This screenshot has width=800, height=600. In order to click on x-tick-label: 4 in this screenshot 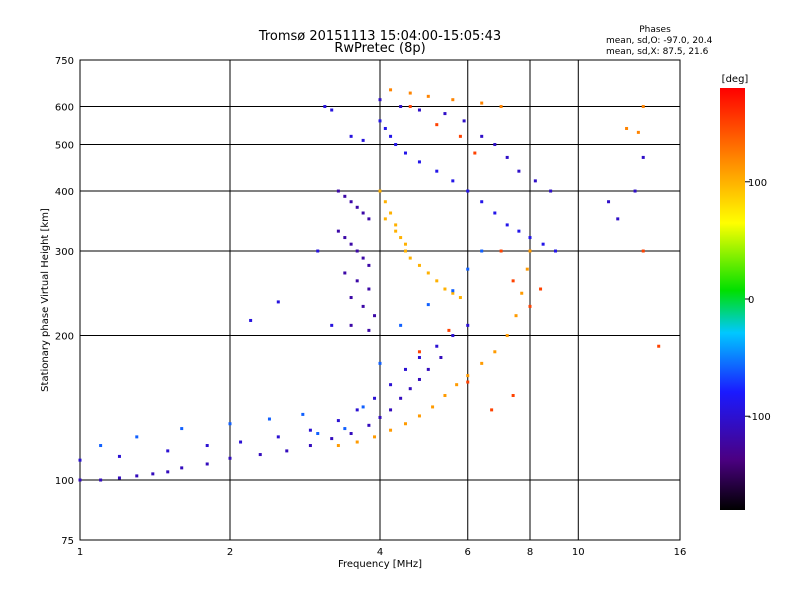, I will do `click(380, 552)`.